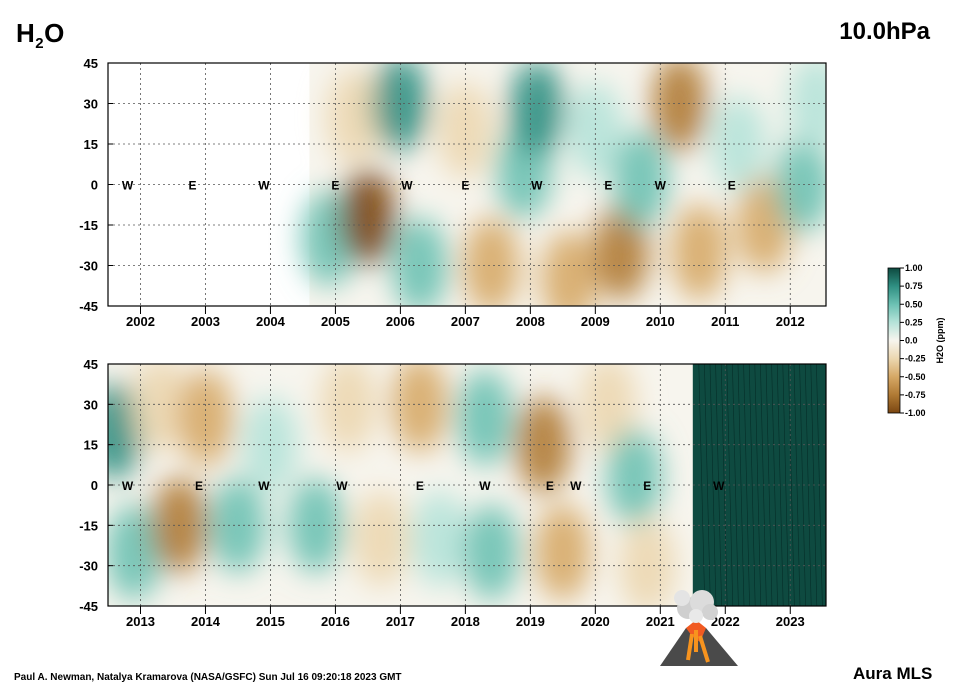 Image resolution: width=956 pixels, height=692 pixels. What do you see at coordinates (88, 566) in the screenshot?
I see `bottom-y-tick-label: -30` at bounding box center [88, 566].